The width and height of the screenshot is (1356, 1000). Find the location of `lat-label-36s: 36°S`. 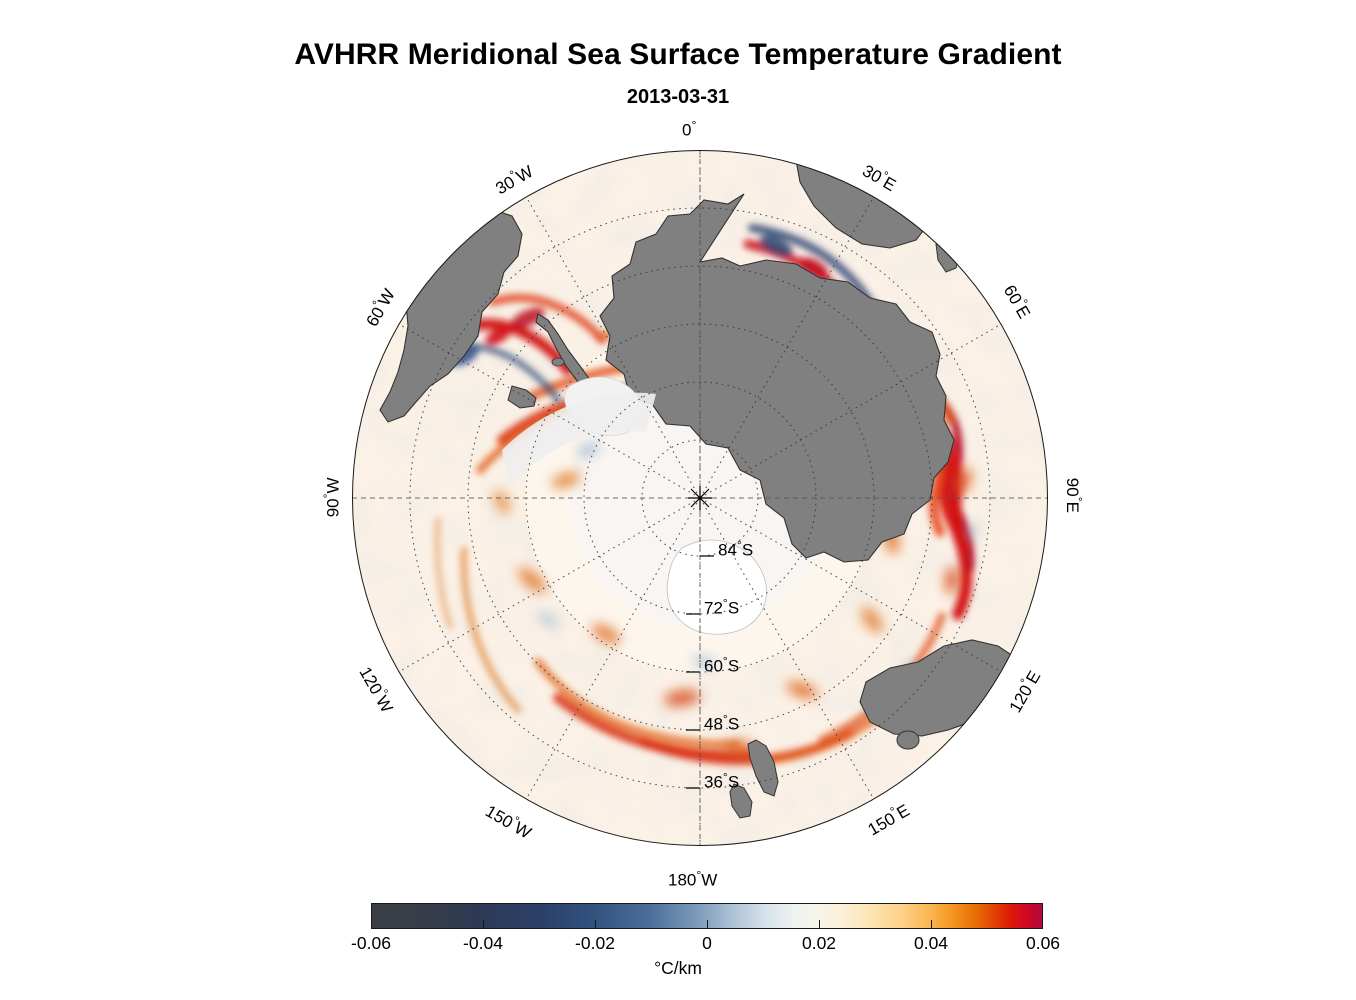

lat-label-36s: 36°S is located at coordinates (722, 781).